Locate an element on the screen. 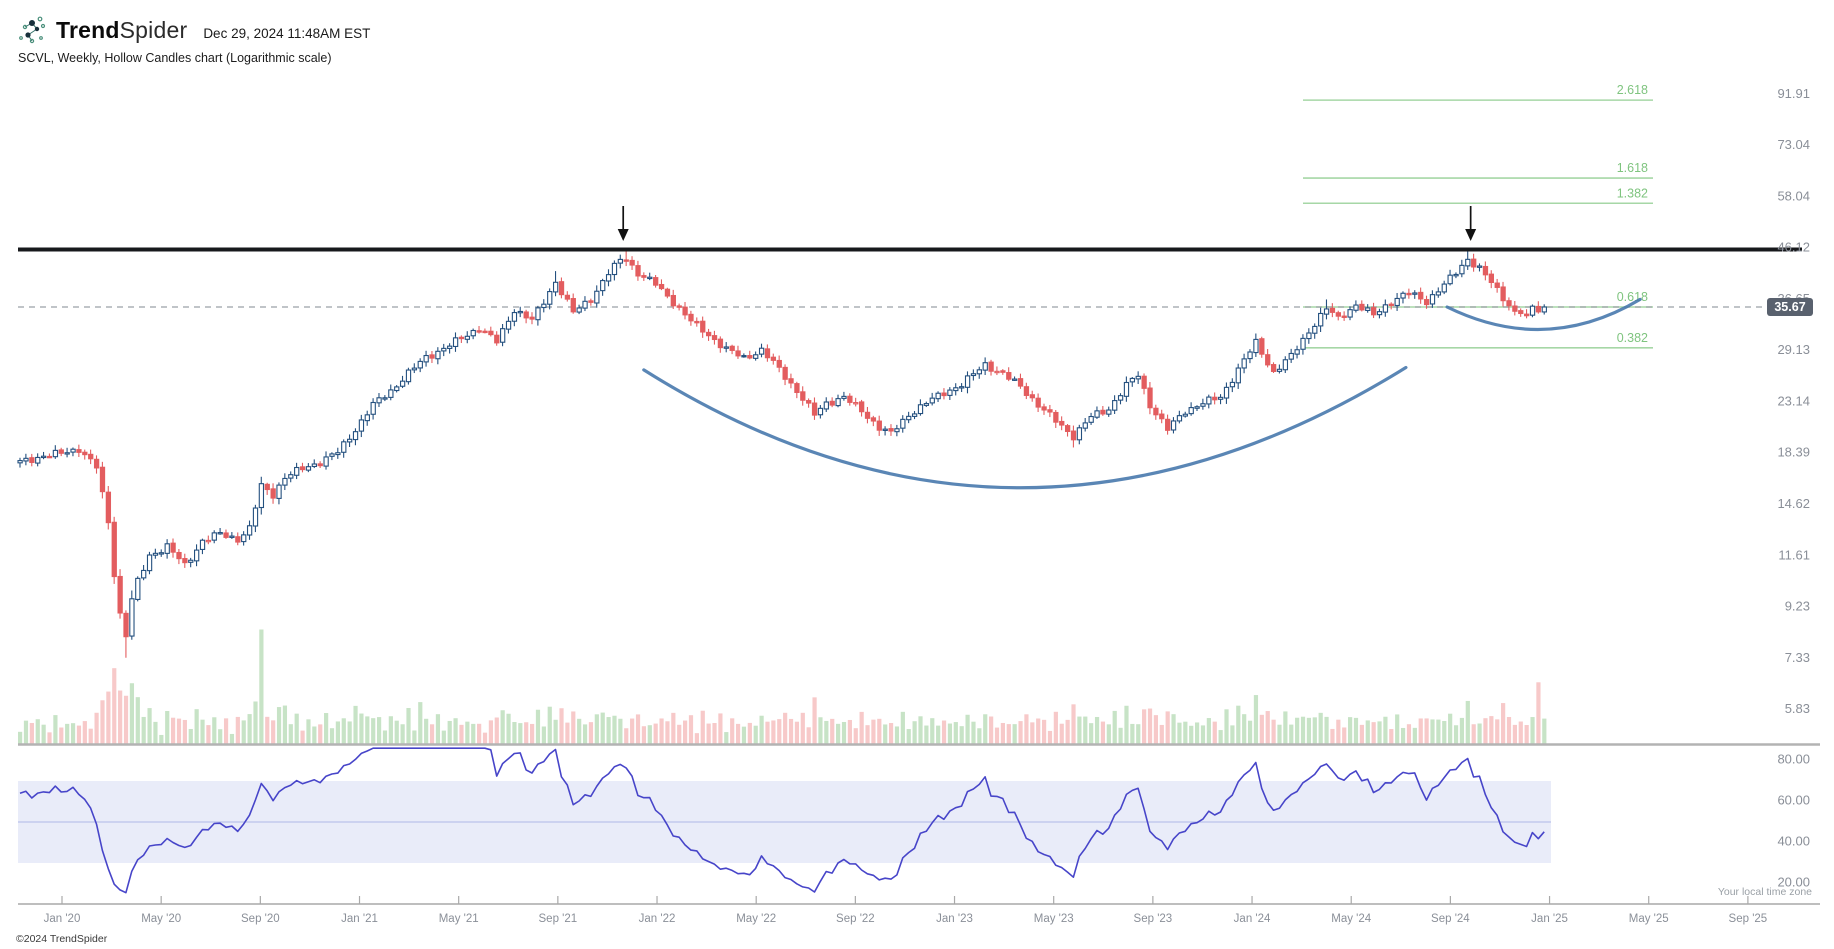  time-axis-label: Jan '25 is located at coordinates (1549, 919).